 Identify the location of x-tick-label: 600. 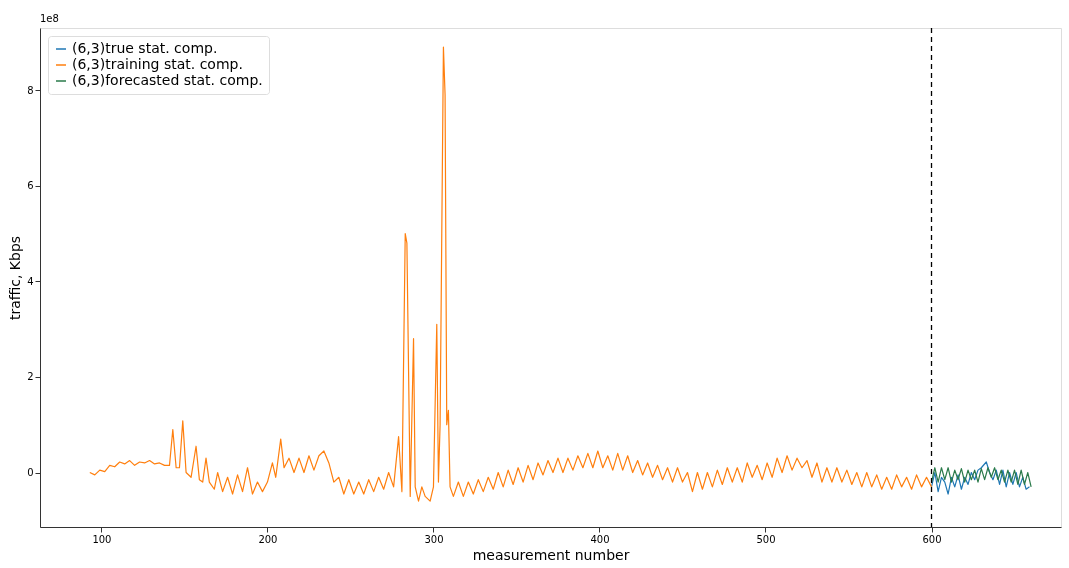
(932, 539).